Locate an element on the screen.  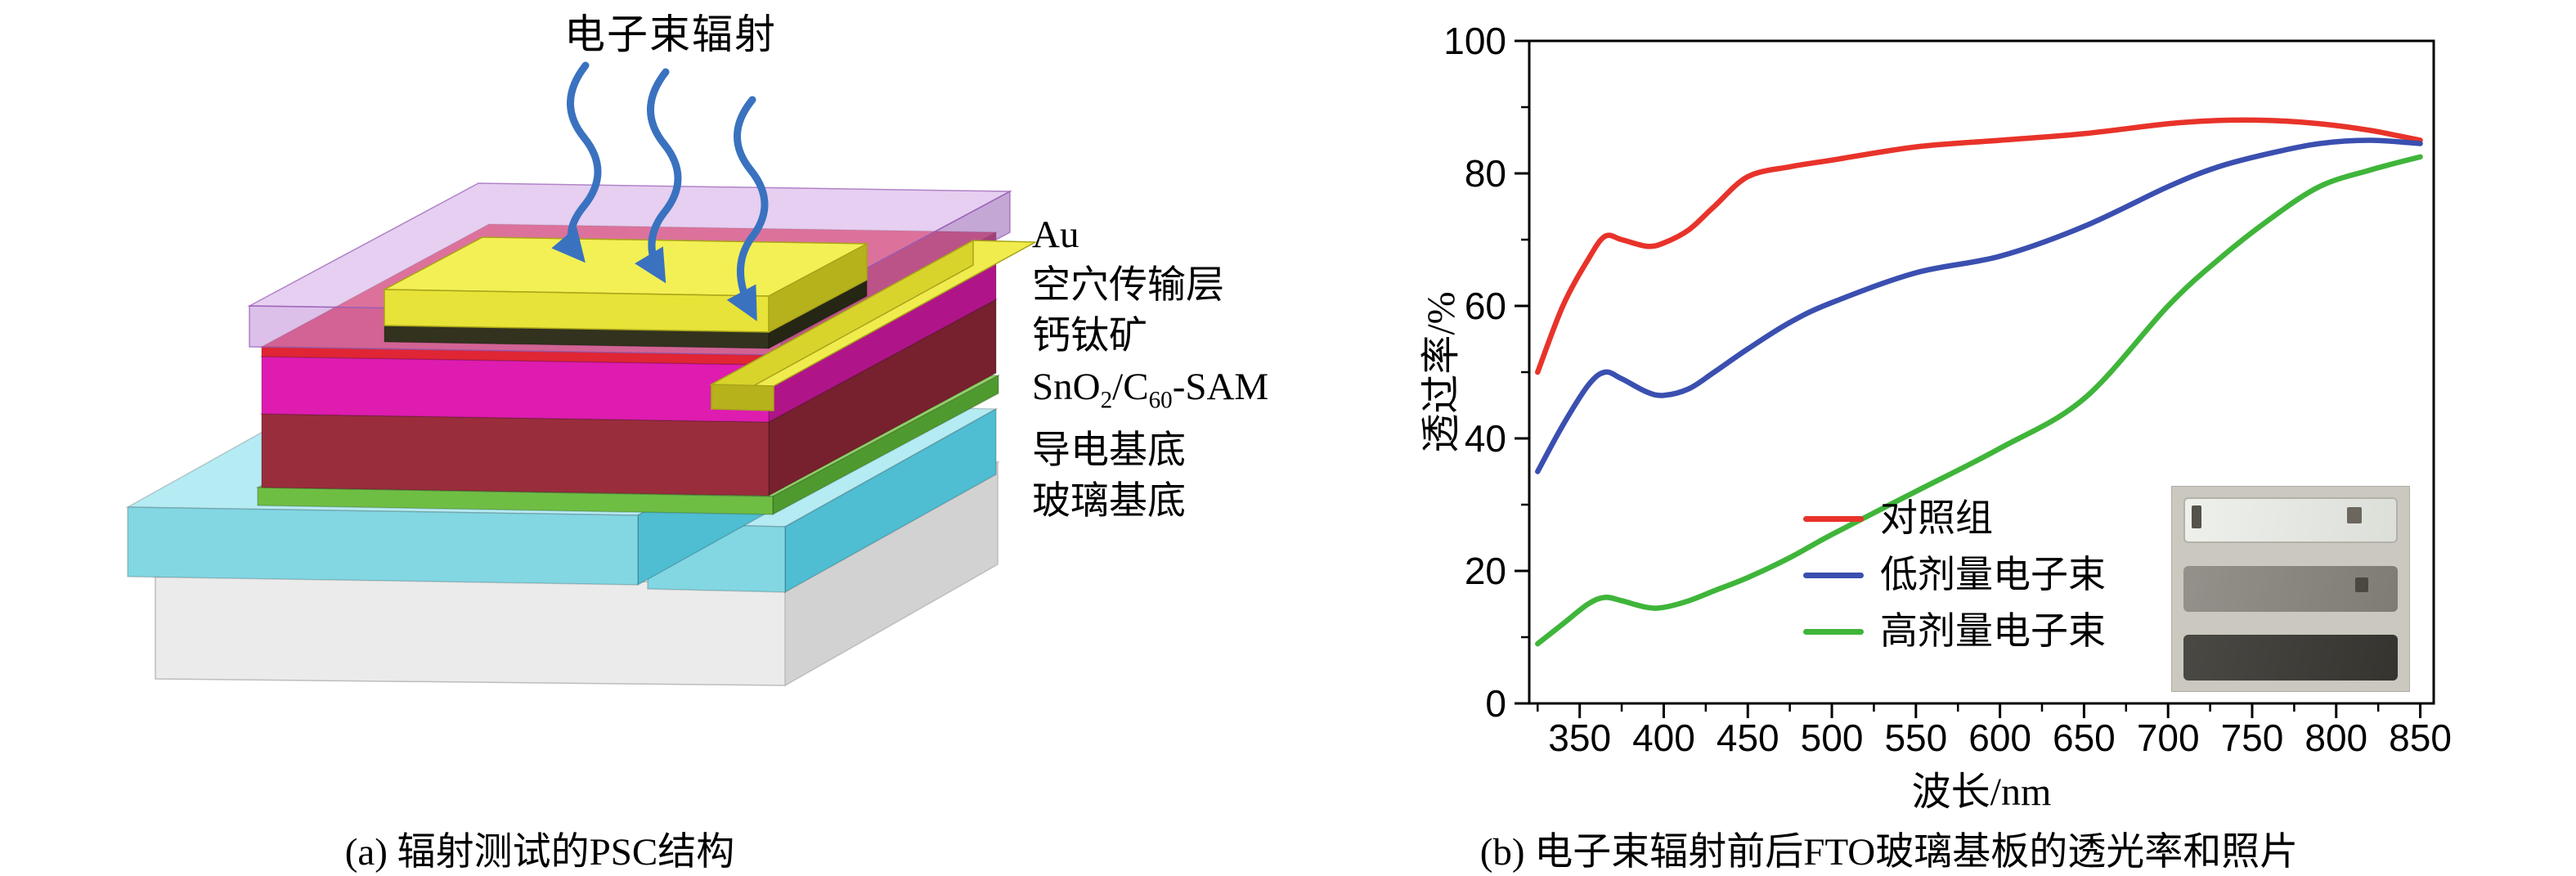
au-electrode-top is located at coordinates (625, 285).